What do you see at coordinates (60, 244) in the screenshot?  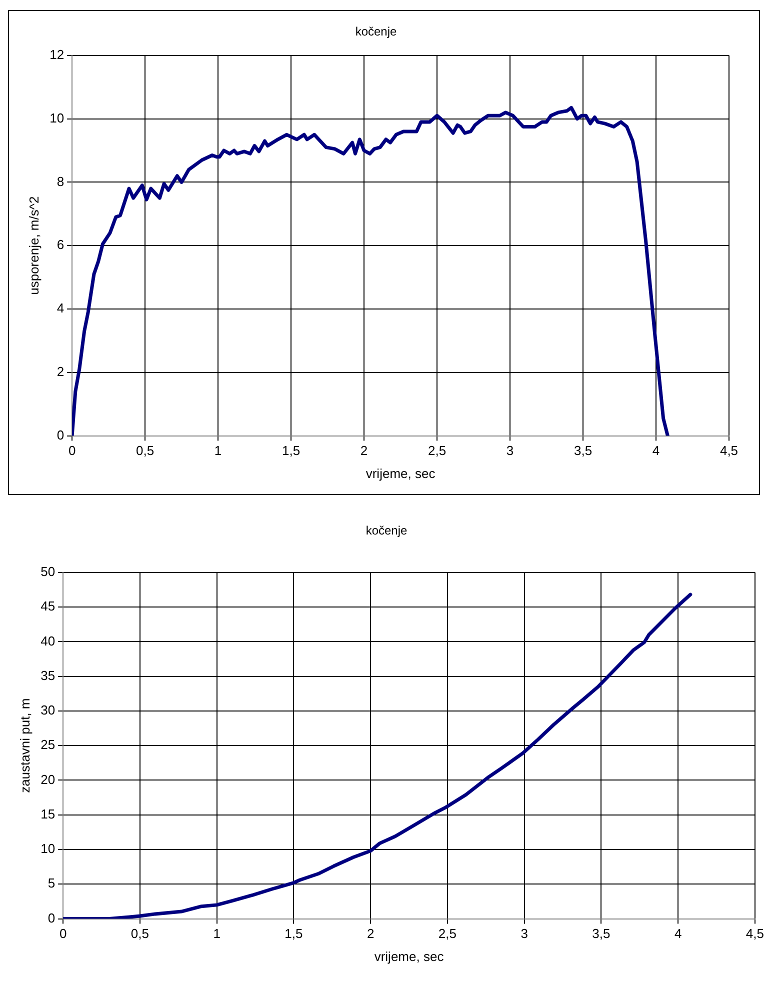 I see `y-tick-label: 6` at bounding box center [60, 244].